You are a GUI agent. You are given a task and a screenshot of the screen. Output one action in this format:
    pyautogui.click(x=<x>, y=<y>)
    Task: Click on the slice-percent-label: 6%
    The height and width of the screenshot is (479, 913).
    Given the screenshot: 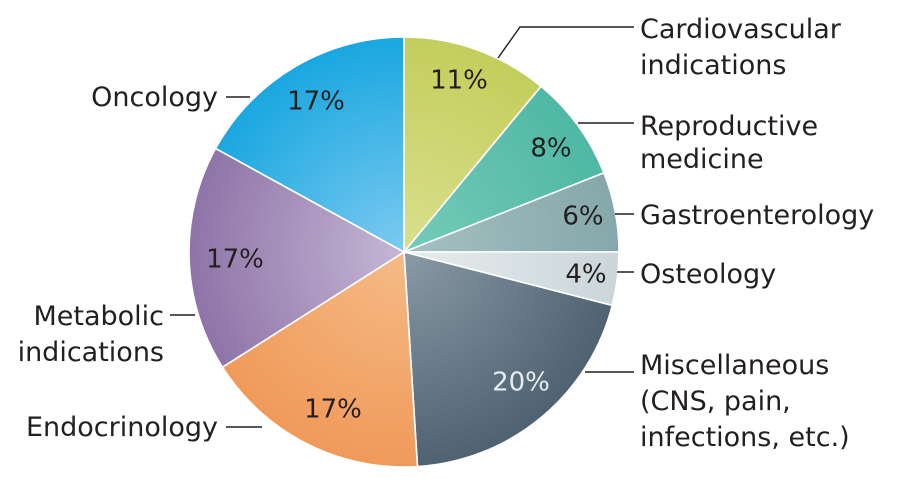 What is the action you would take?
    pyautogui.click(x=582, y=217)
    